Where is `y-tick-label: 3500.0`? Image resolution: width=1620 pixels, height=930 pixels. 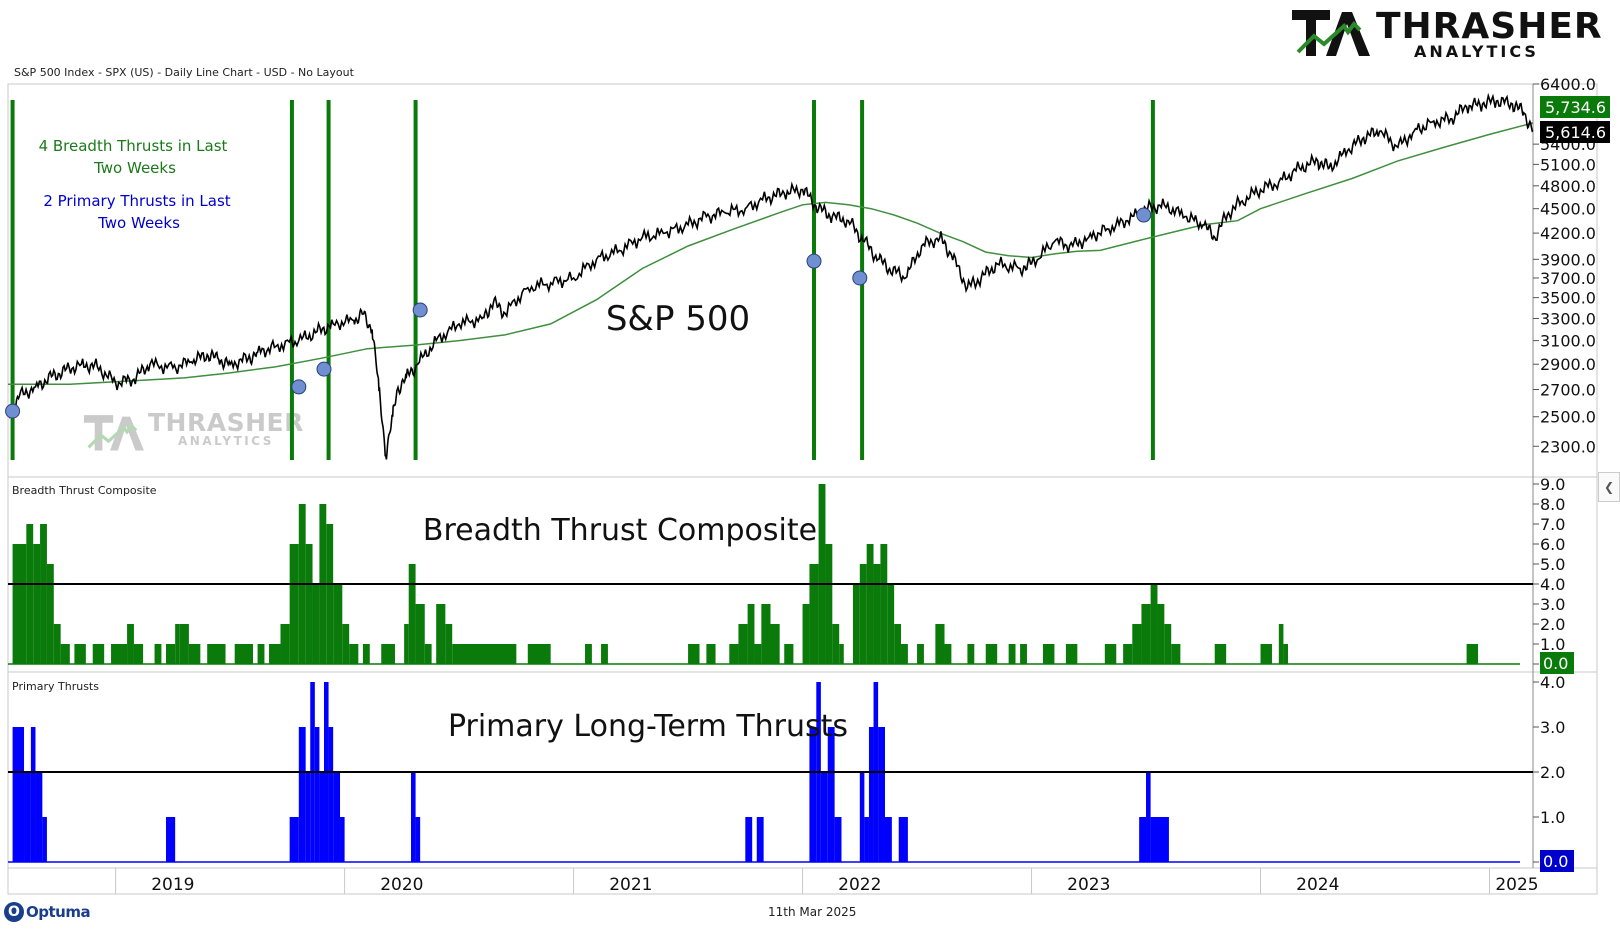 y-tick-label: 3500.0 is located at coordinates (1568, 298).